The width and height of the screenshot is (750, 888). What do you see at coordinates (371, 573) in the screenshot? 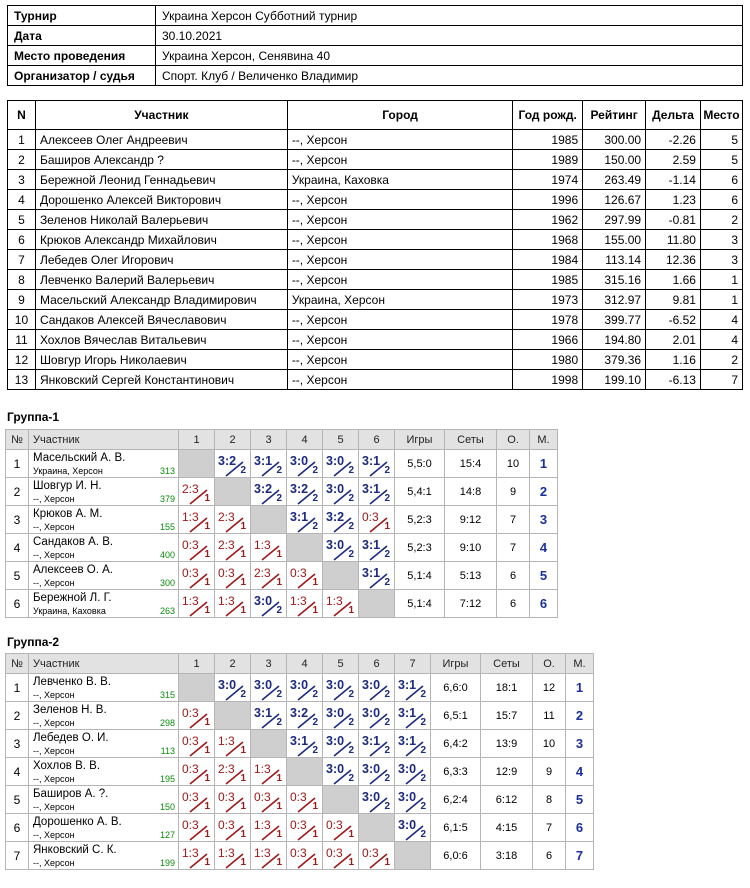
I see `match-score: 3:1` at bounding box center [371, 573].